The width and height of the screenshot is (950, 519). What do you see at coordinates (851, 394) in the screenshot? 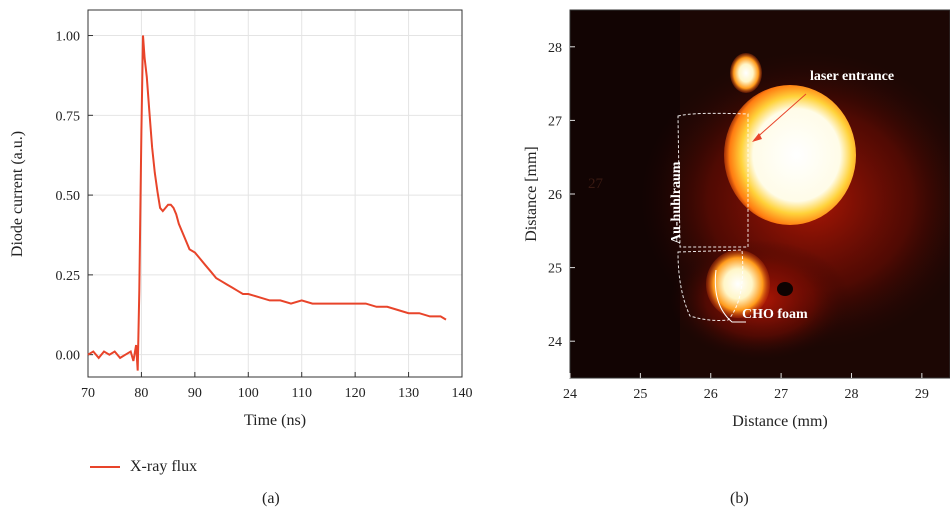
I see `x-tick-label: 28` at bounding box center [851, 394].